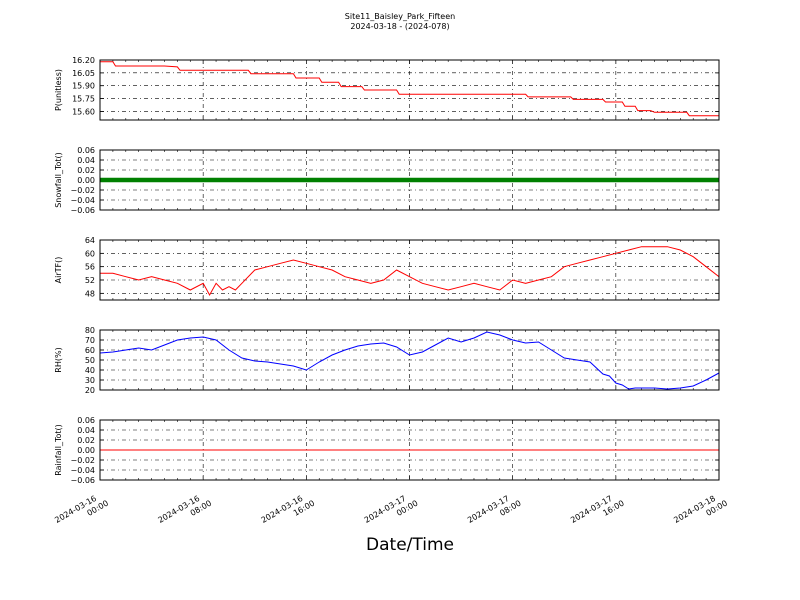 The image size is (800, 600). Describe the element at coordinates (90, 380) in the screenshot. I see `y-tick-label: 30` at that location.